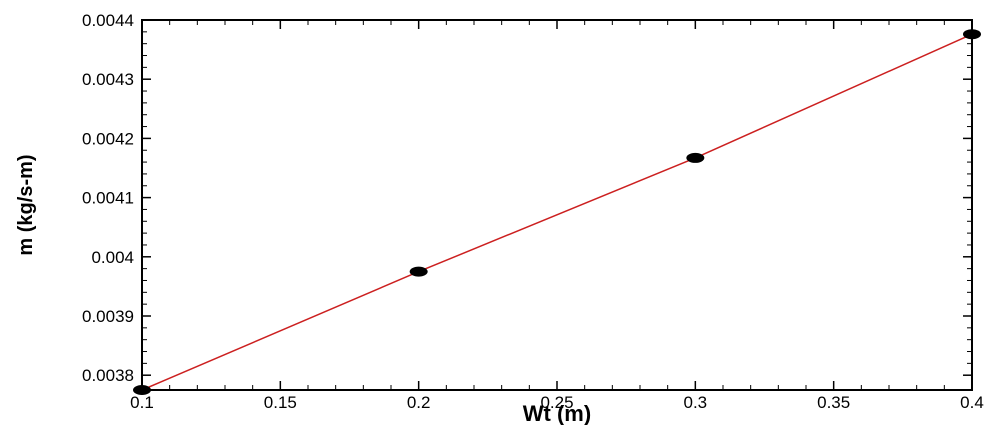  What do you see at coordinates (556, 402) in the screenshot?
I see `x-tick-label: 0.25` at bounding box center [556, 402].